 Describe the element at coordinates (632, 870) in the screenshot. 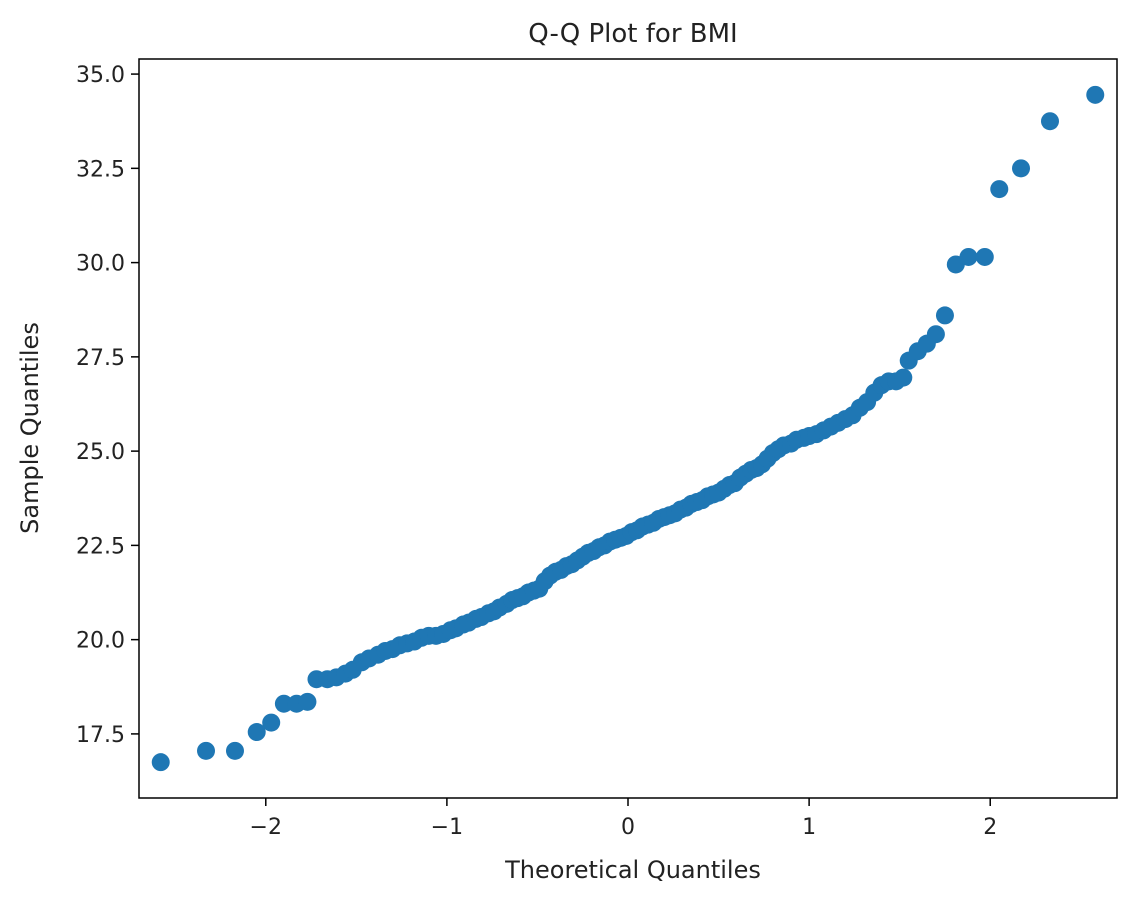

I see `x-axis-label: Theoretical Quantiles` at that location.